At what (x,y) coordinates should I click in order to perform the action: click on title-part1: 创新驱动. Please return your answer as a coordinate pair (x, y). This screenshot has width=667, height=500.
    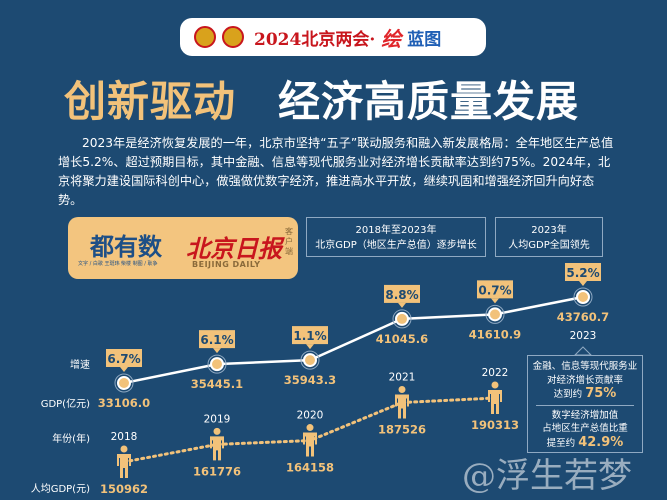
    Looking at the image, I should click on (150, 101).